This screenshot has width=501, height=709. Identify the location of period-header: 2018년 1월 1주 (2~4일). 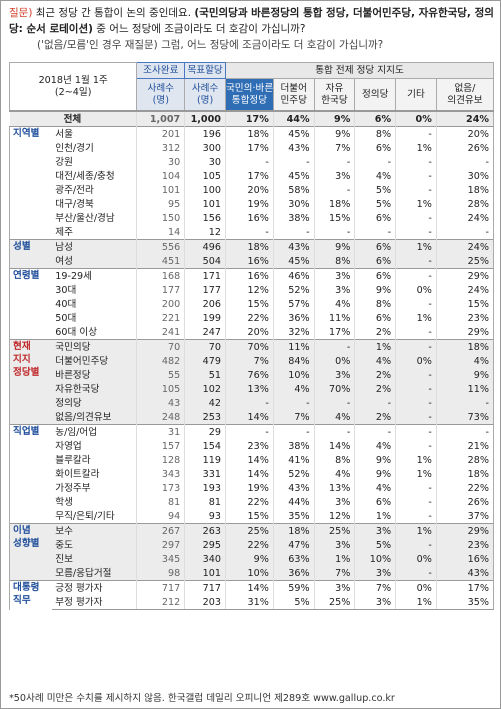
(73, 87).